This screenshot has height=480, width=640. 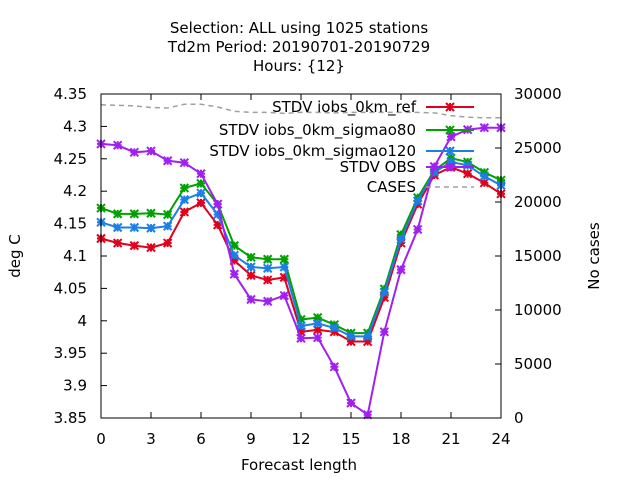 What do you see at coordinates (391, 187) in the screenshot?
I see `legend-label: CASES` at bounding box center [391, 187].